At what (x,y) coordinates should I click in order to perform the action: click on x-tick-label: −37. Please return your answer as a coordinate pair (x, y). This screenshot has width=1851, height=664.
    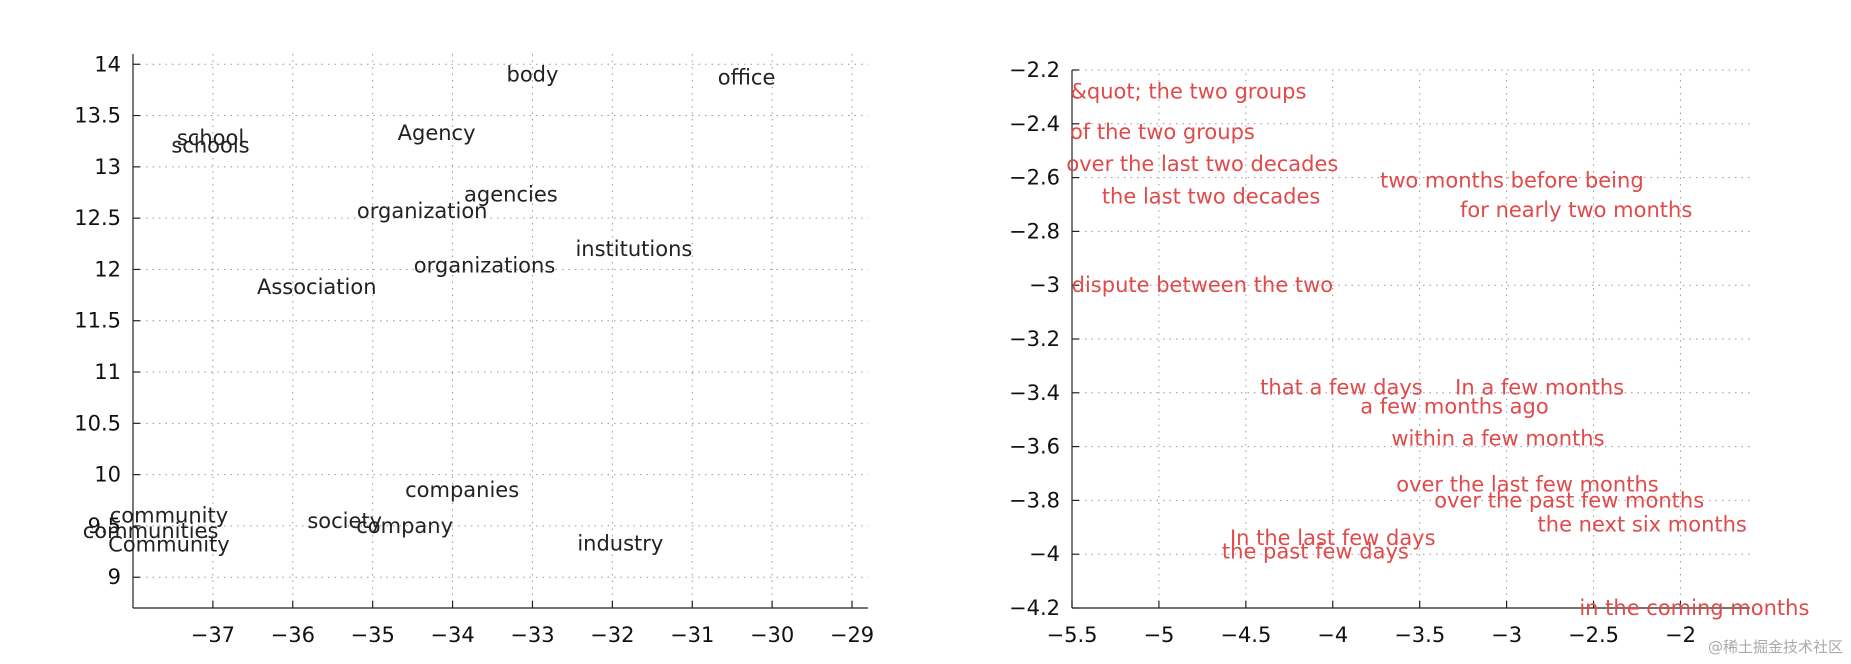
    Looking at the image, I should click on (213, 635).